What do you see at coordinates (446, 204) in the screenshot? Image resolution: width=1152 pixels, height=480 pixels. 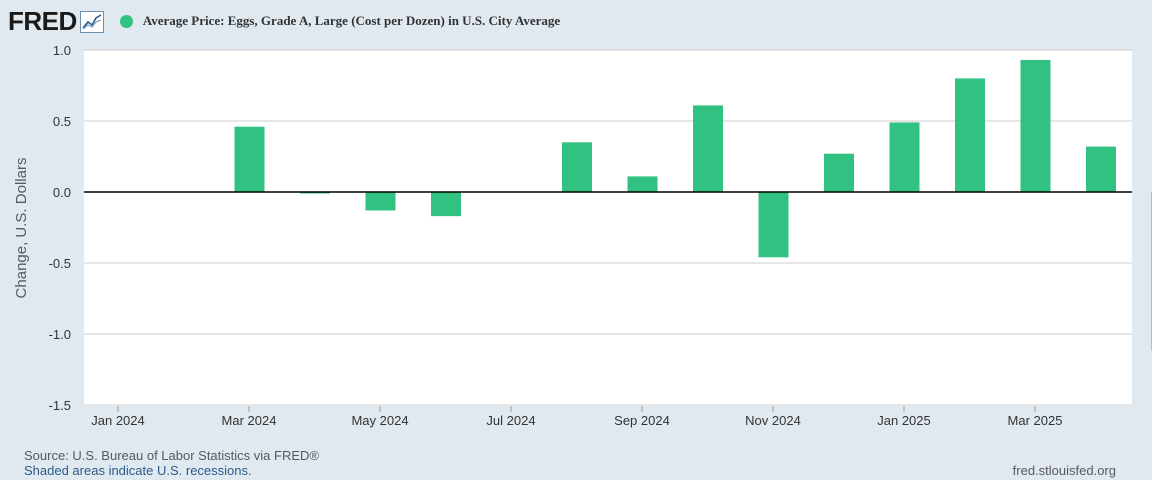 I see `bar-may-2024` at bounding box center [446, 204].